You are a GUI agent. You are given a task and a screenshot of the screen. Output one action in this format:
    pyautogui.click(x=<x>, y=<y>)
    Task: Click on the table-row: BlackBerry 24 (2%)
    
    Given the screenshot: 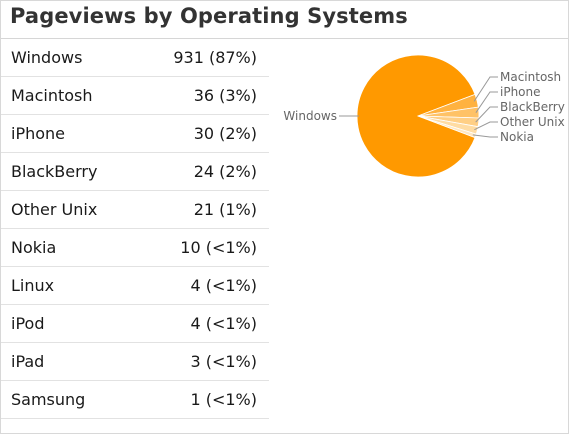 What is the action you would take?
    pyautogui.click(x=135, y=172)
    